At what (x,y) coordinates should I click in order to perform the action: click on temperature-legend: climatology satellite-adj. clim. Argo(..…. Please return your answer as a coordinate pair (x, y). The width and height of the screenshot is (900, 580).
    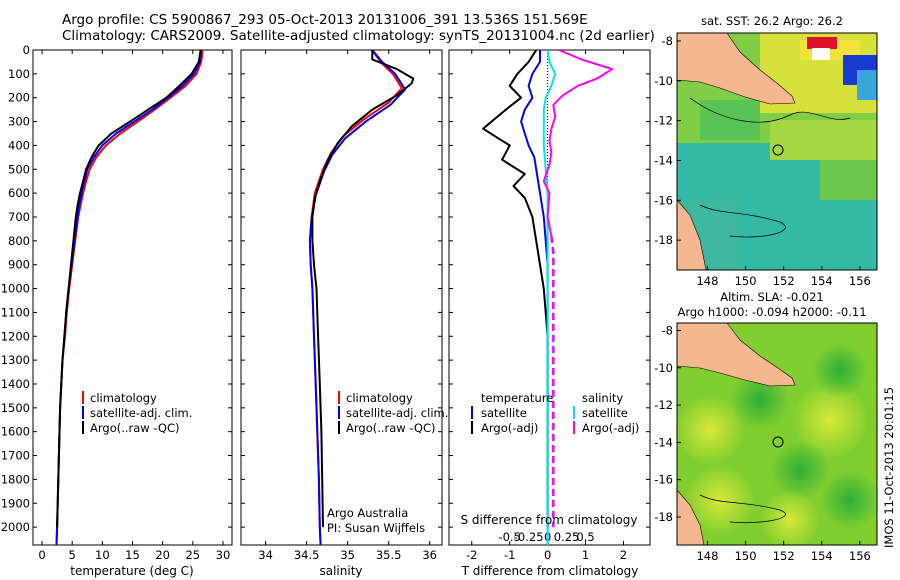
    Looking at the image, I should click on (137, 413).